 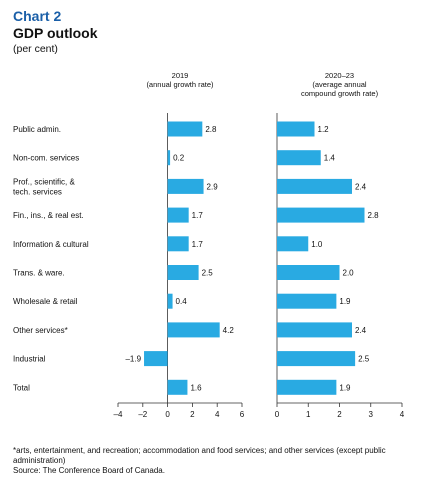 I want to click on source-text: Source: The Conference Board of Canada., so click(x=89, y=470).